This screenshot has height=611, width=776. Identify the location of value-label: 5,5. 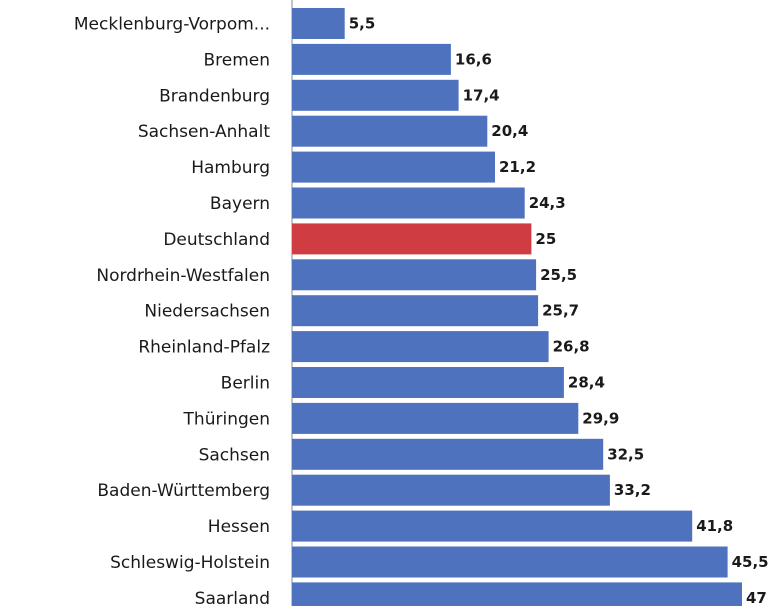
(362, 24).